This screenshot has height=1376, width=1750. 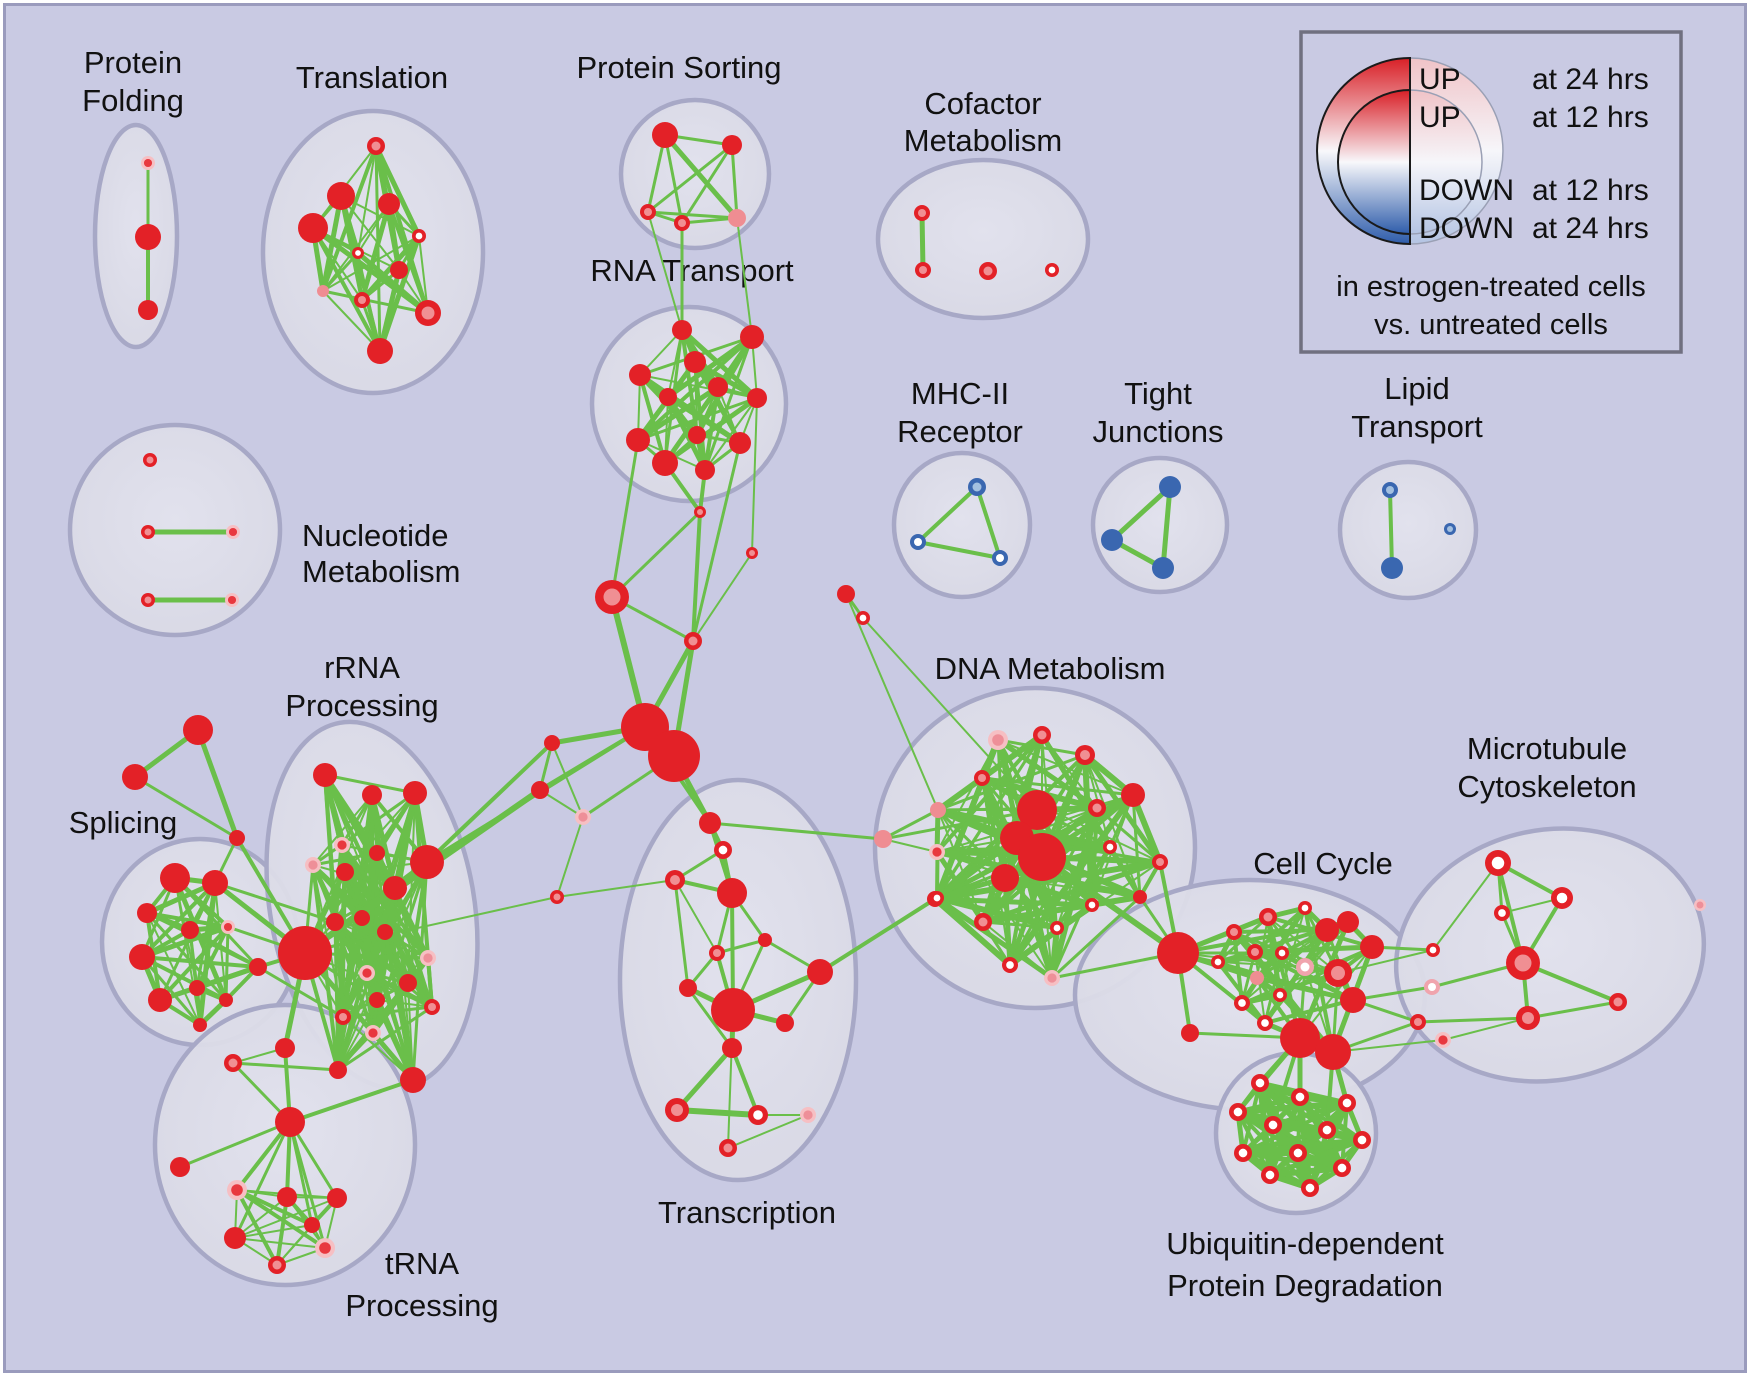 What do you see at coordinates (938, 810) in the screenshot?
I see `node-dm4` at bounding box center [938, 810].